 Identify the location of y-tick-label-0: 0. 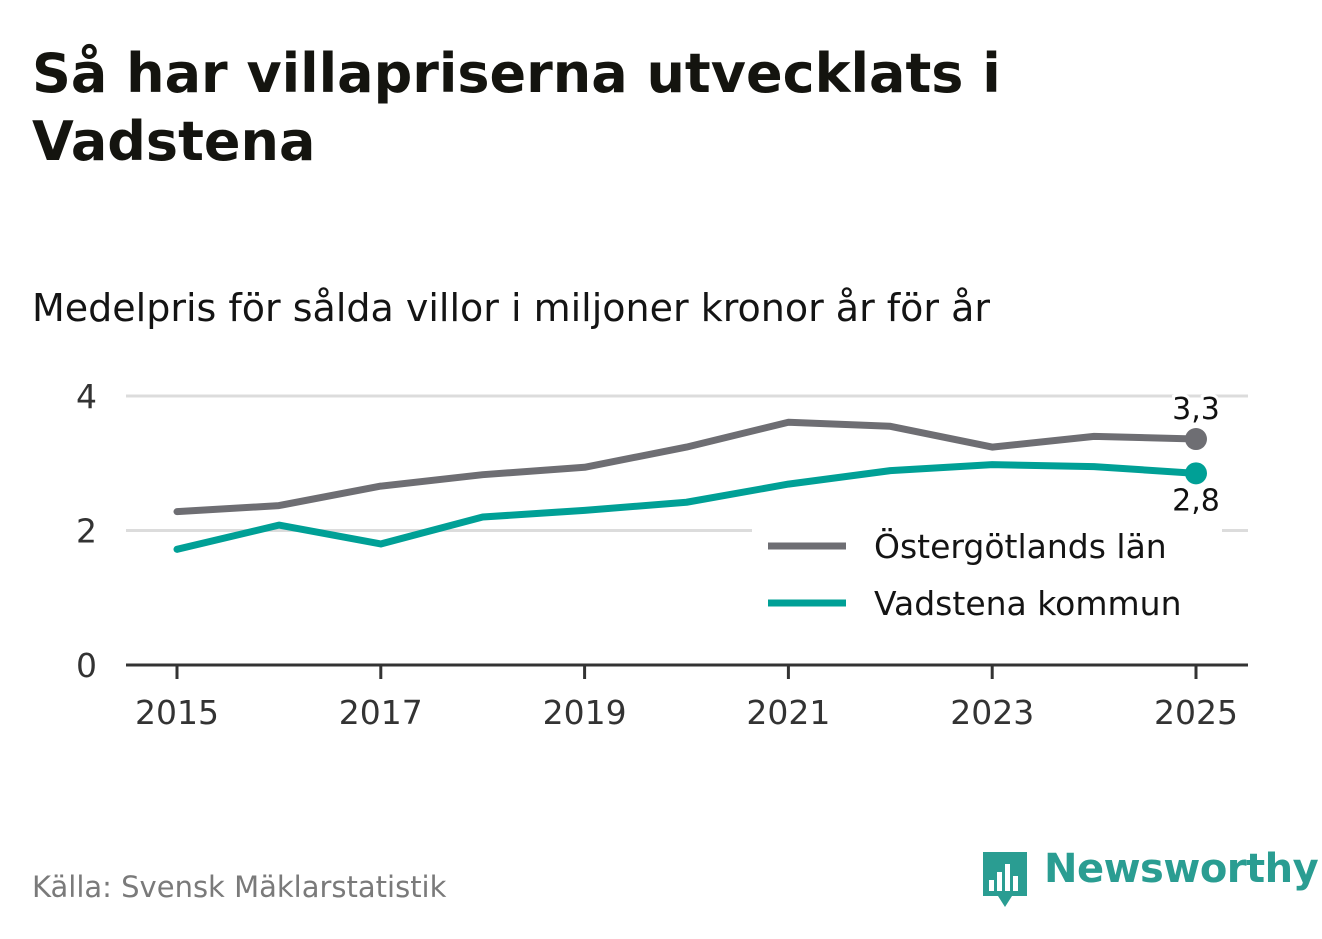
(86, 665).